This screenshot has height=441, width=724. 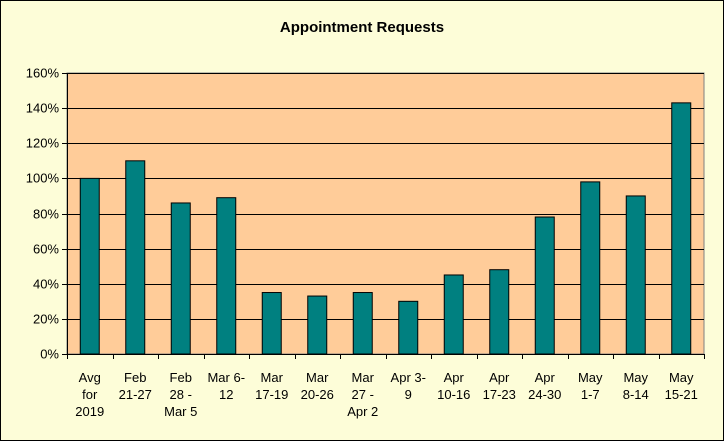 I want to click on x-tick-label: Apr 3-9, so click(x=408, y=386).